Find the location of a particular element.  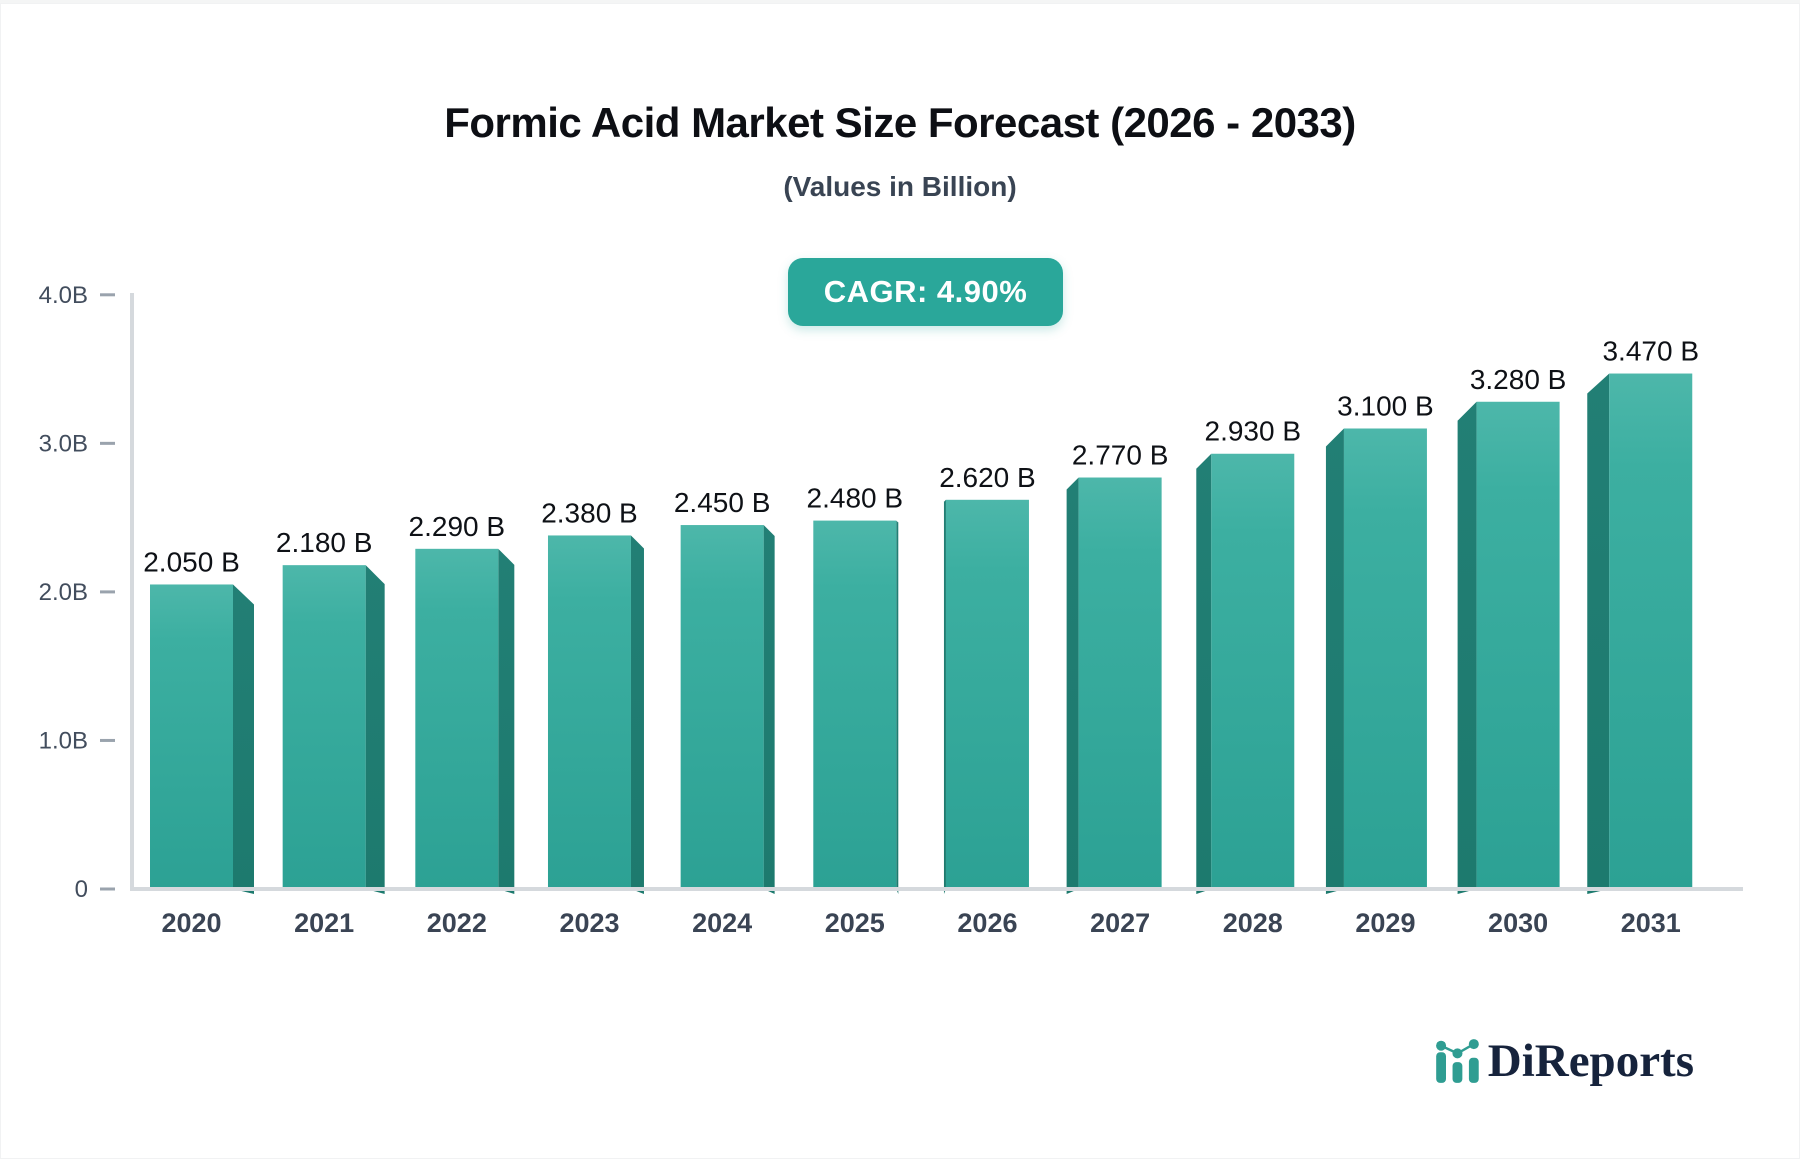

chart-subtitle: (Values in Billion) is located at coordinates (900, 186).